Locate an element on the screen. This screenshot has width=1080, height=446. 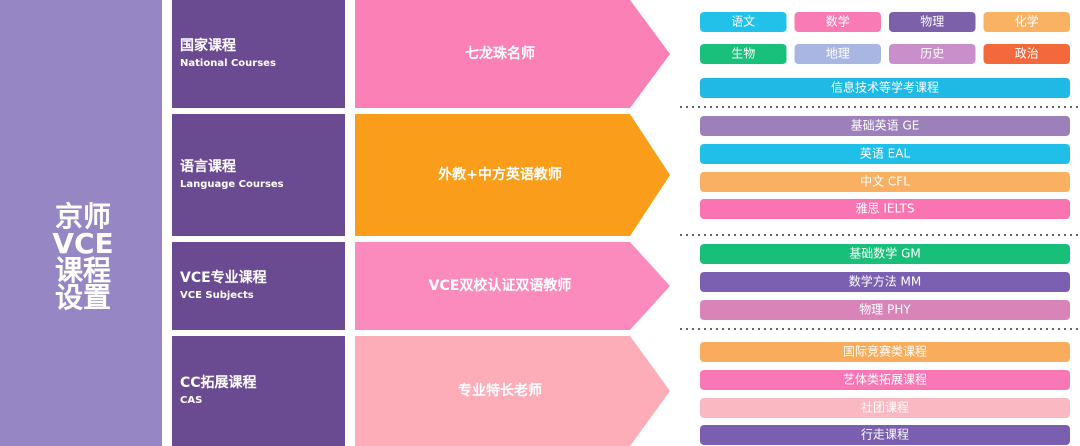
category-name: VCE专业课程 is located at coordinates (223, 277).